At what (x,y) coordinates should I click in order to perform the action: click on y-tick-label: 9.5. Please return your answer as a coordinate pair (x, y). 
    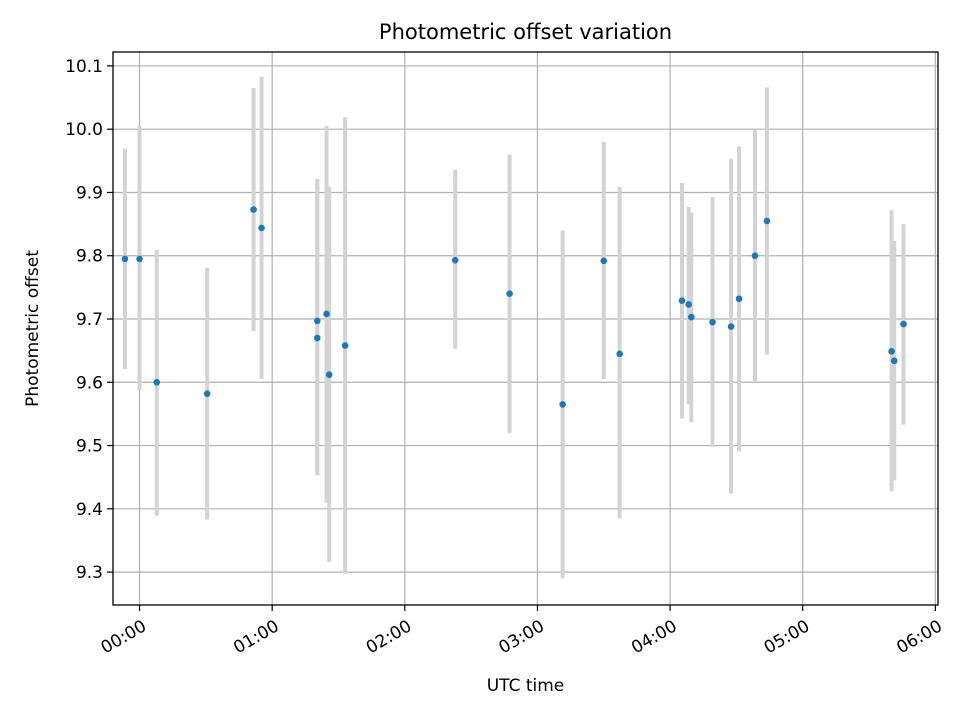
    Looking at the image, I should click on (89, 447).